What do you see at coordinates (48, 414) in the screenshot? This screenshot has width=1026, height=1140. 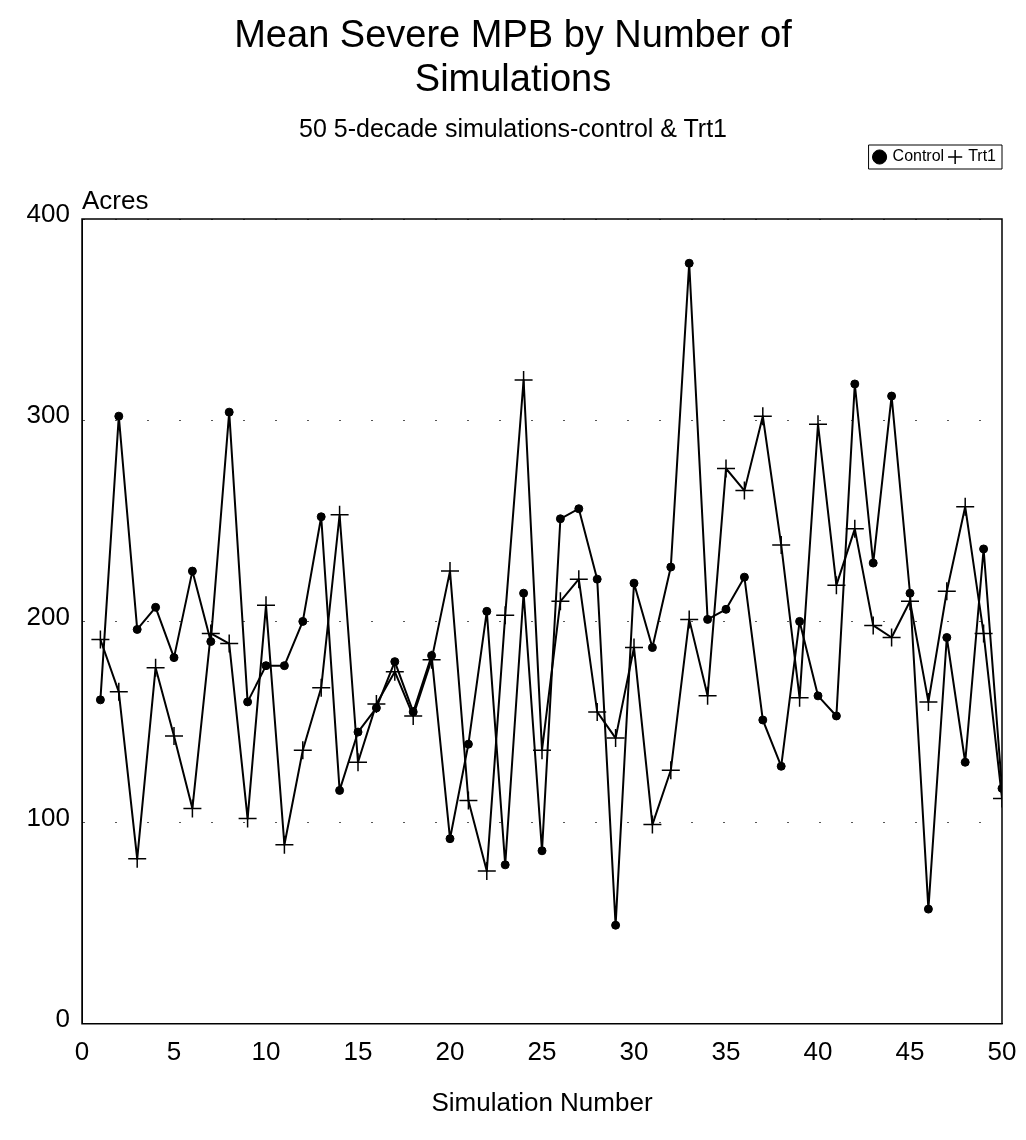 I see `y-tick-label: 300` at bounding box center [48, 414].